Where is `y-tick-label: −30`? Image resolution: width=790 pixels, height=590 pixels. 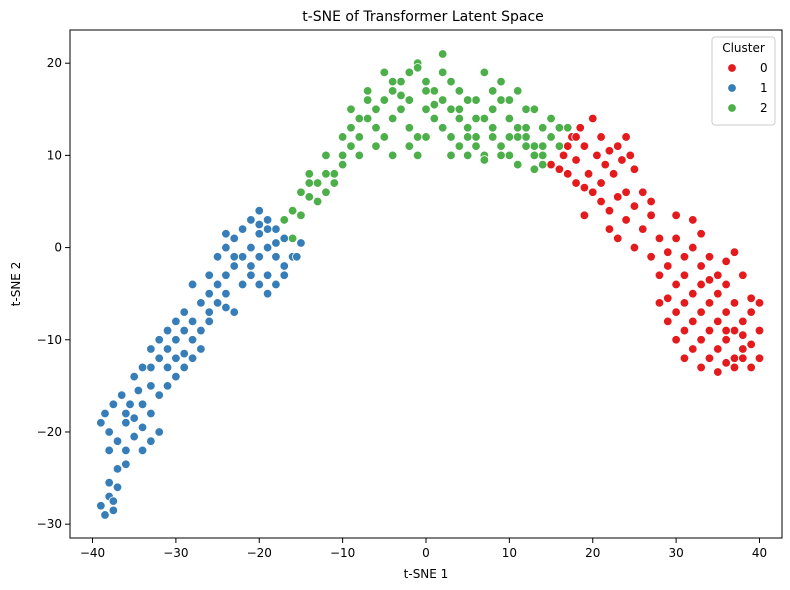 y-tick-label: −30 is located at coordinates (49, 524).